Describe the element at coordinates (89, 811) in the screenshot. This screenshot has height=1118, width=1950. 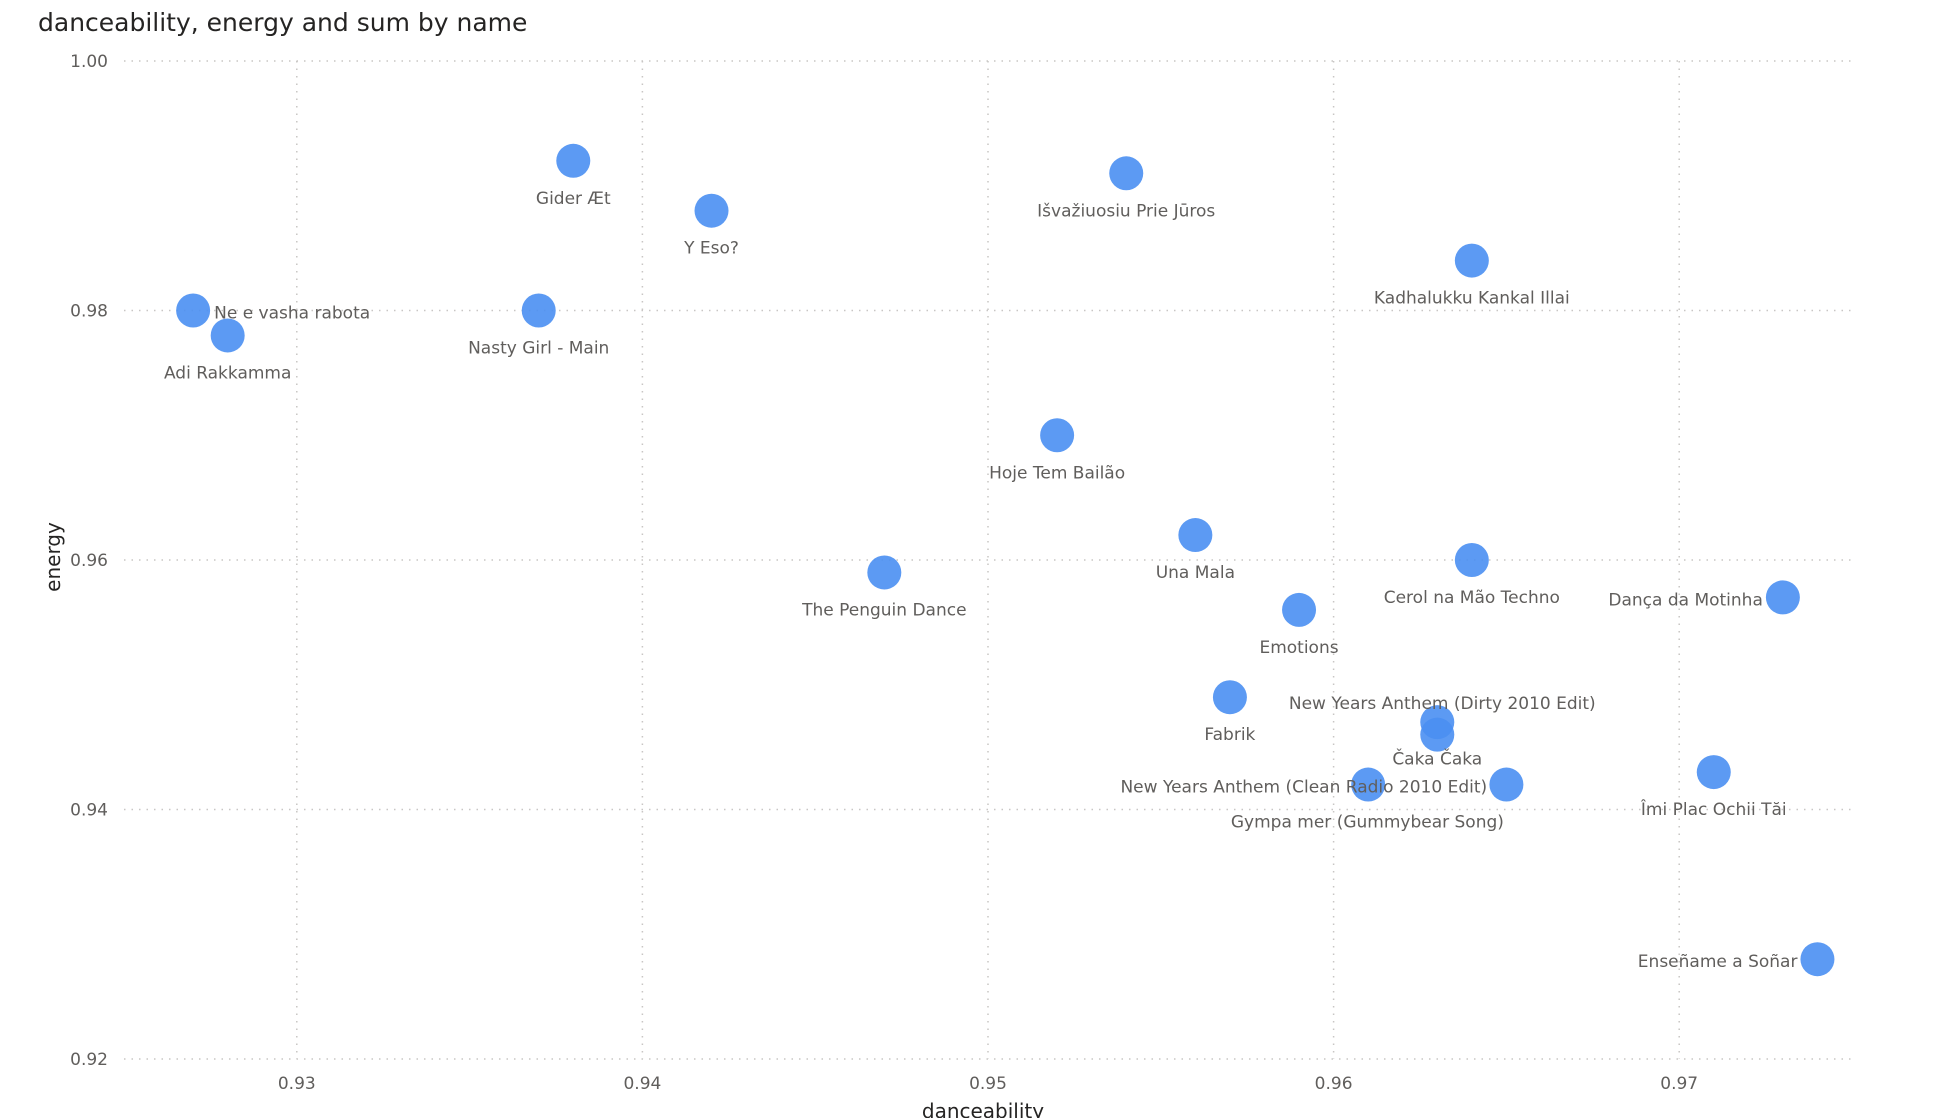
I see `y-tick-label: 0.94` at that location.